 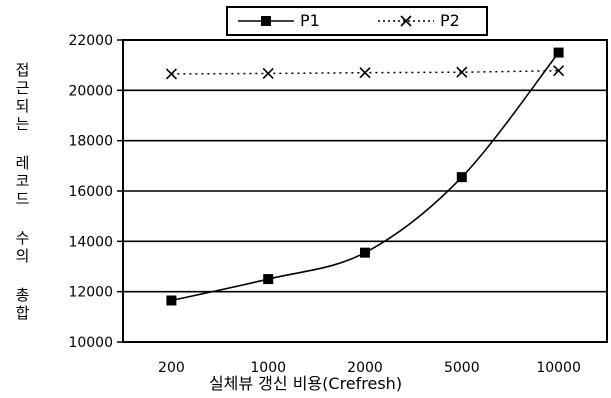 I want to click on y-tick-label-12000: 12000, so click(x=90, y=293).